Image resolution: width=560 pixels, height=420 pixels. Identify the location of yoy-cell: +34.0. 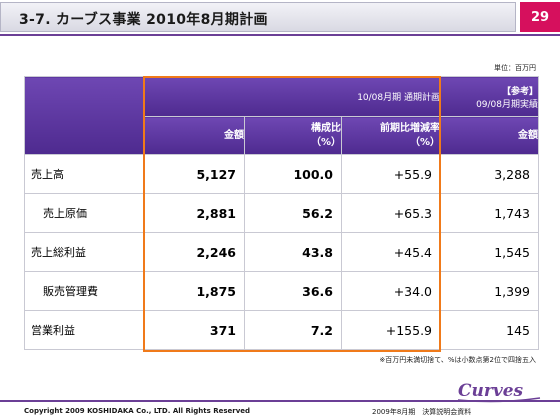
(391, 291).